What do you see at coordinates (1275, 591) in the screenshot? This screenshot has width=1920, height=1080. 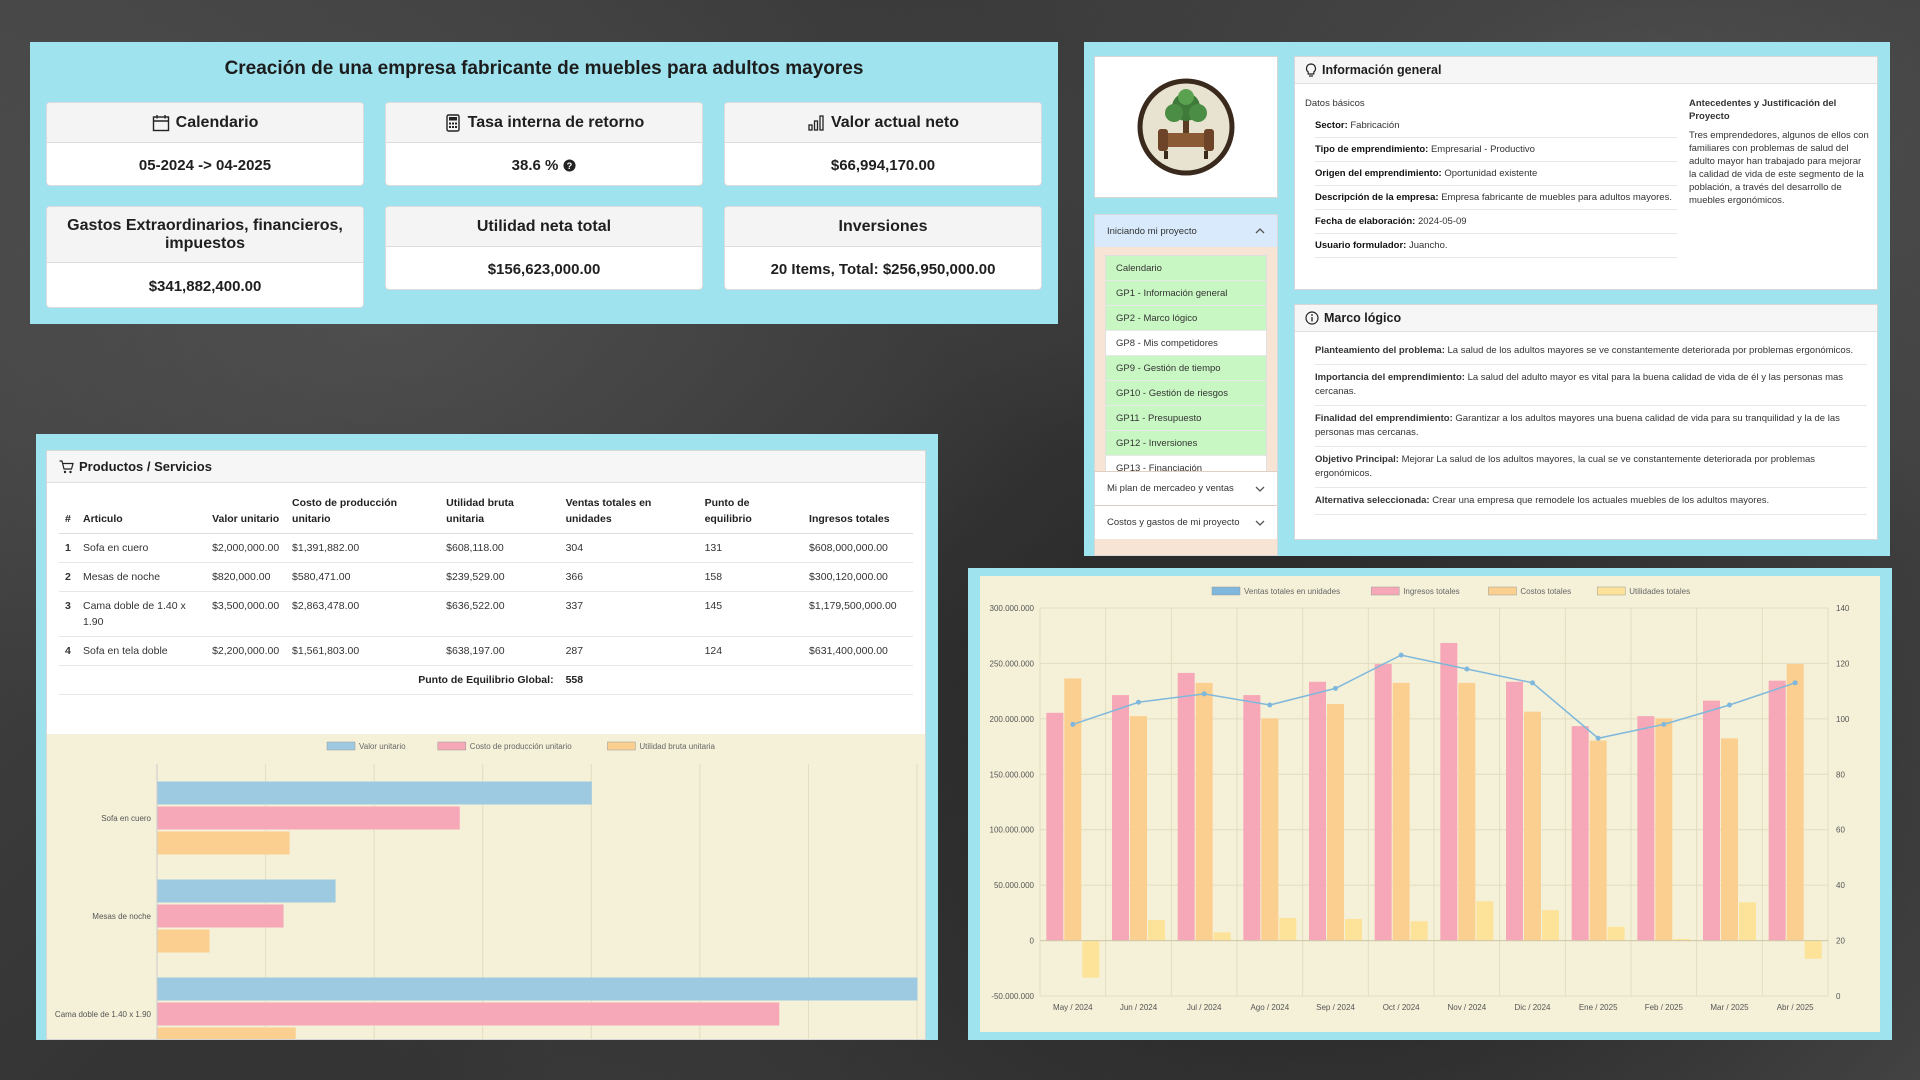 I see `legend-item: Ventas totales en unidades` at bounding box center [1275, 591].